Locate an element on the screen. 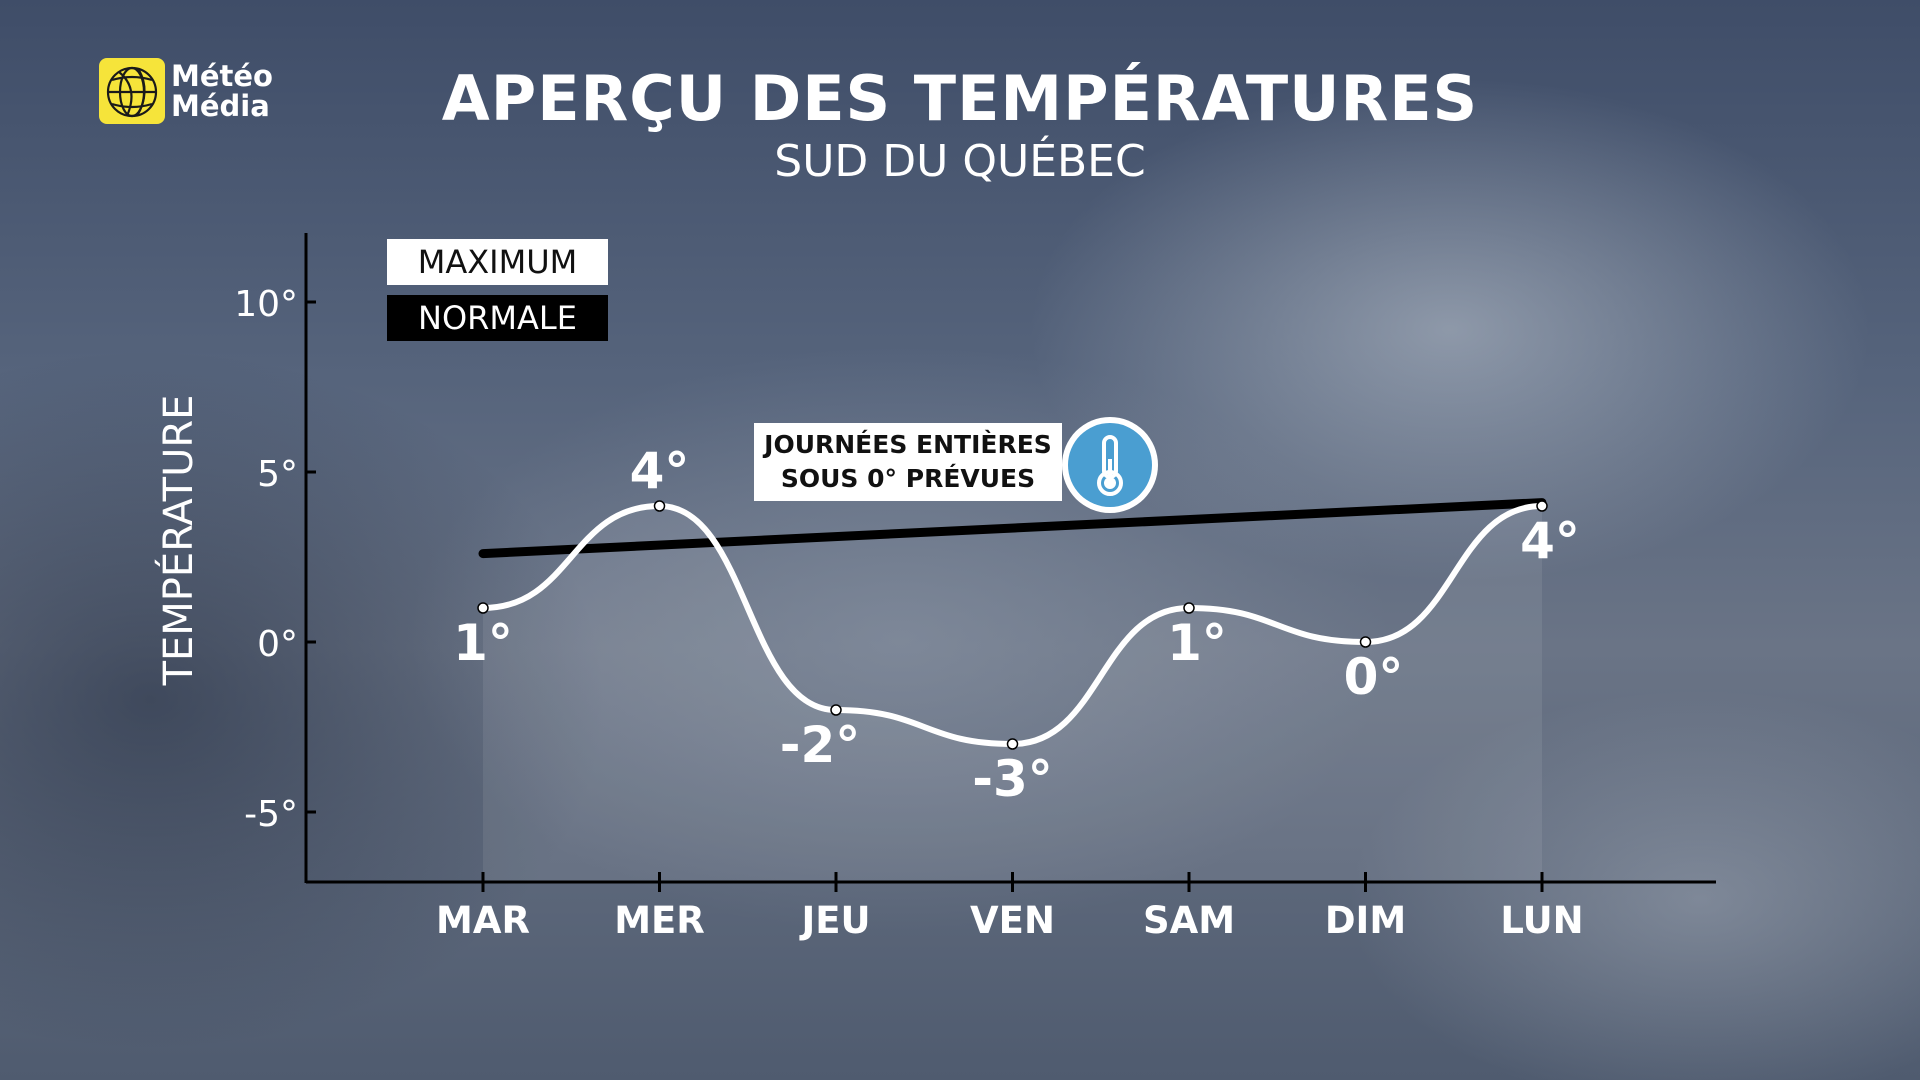  data-label: -3° is located at coordinates (1012, 779).